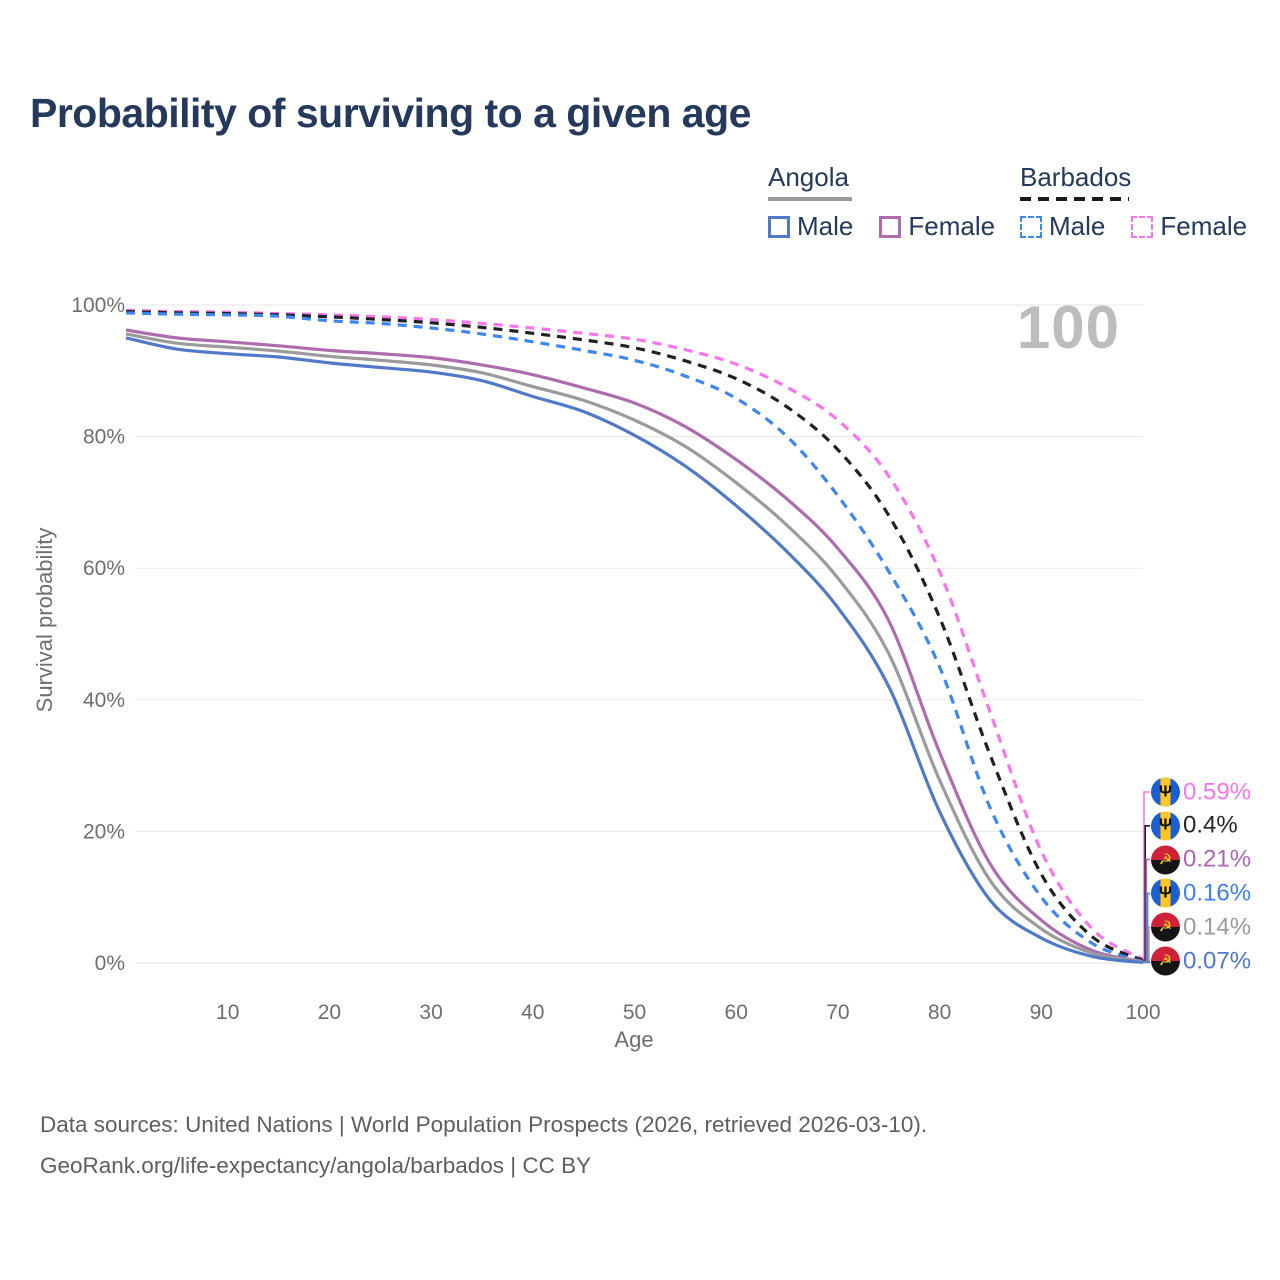 This screenshot has height=1280, width=1280. Describe the element at coordinates (1217, 960) in the screenshot. I see `end-label-value: 0.07%` at that location.